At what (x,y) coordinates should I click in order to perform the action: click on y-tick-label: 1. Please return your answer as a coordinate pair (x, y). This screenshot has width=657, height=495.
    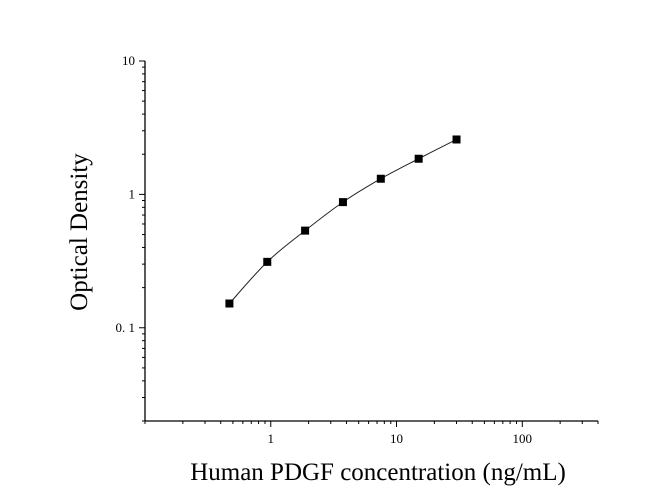
    Looking at the image, I should click on (132, 193).